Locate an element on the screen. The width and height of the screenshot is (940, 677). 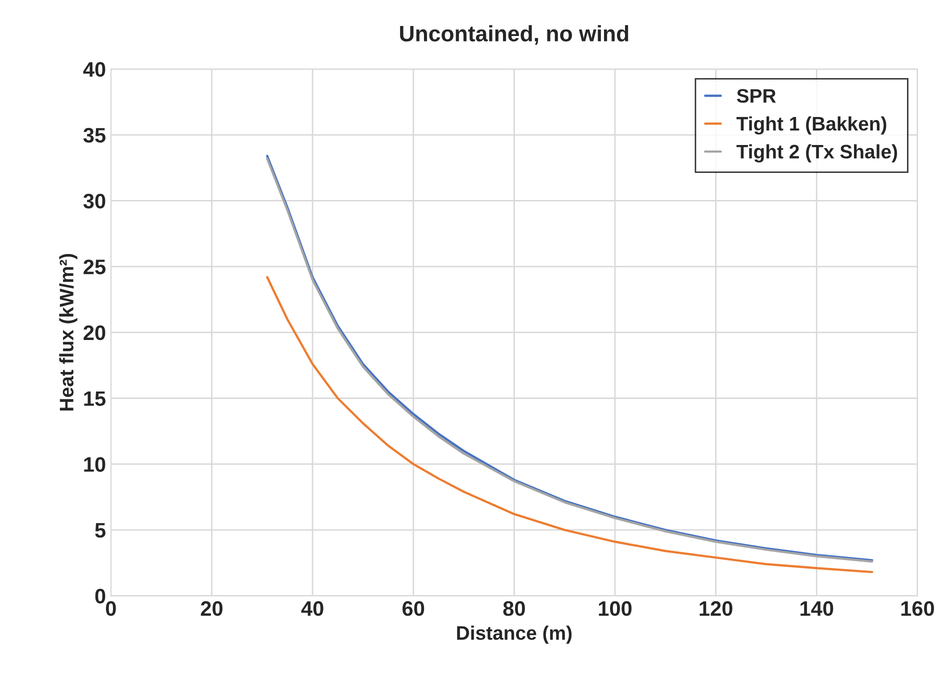
x-tick-label: 20 is located at coordinates (211, 608).